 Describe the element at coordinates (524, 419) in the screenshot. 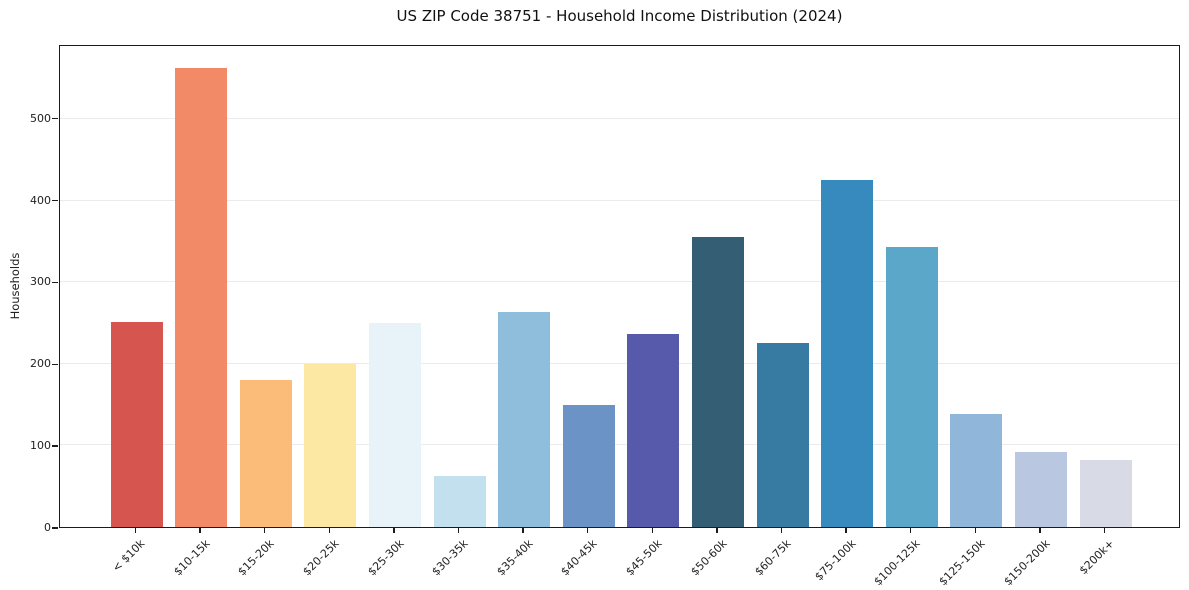

I see `bar-$35-40k` at that location.